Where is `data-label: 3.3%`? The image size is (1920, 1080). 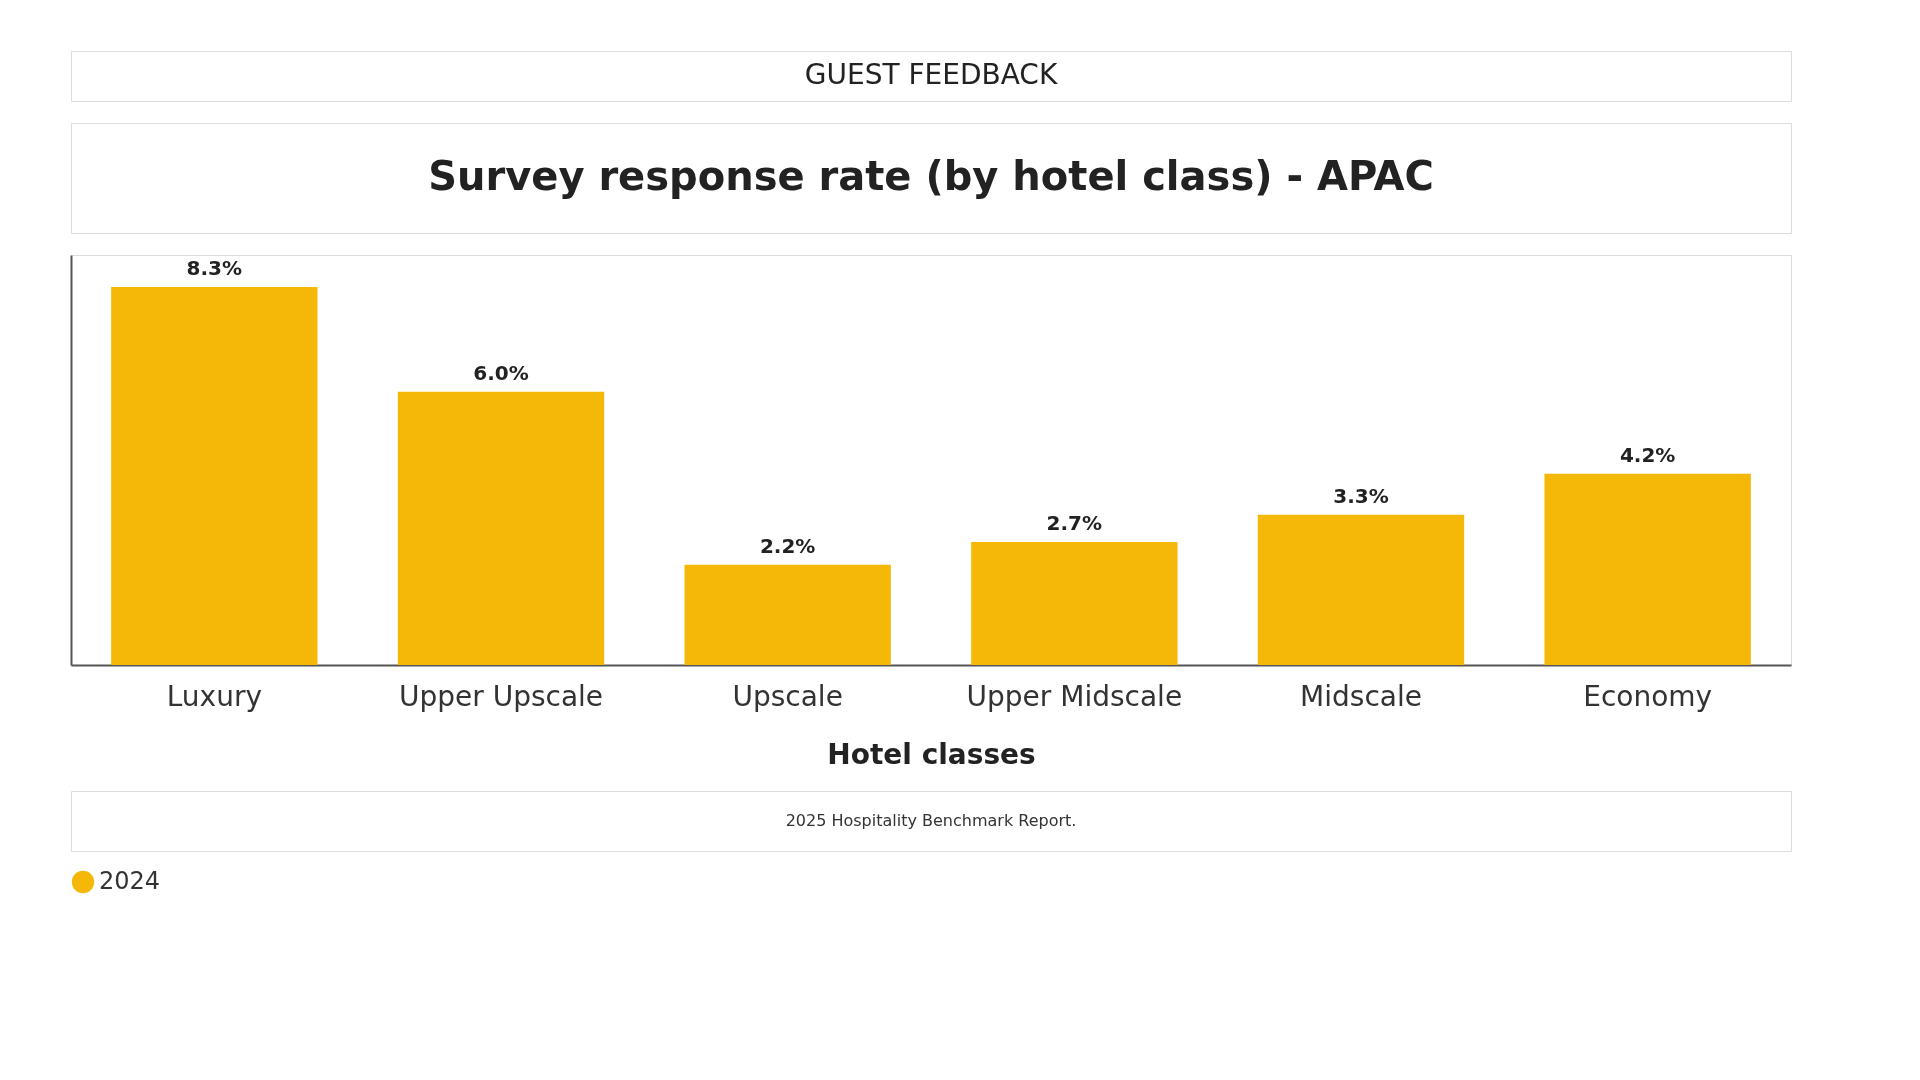
data-label: 3.3% is located at coordinates (1361, 495).